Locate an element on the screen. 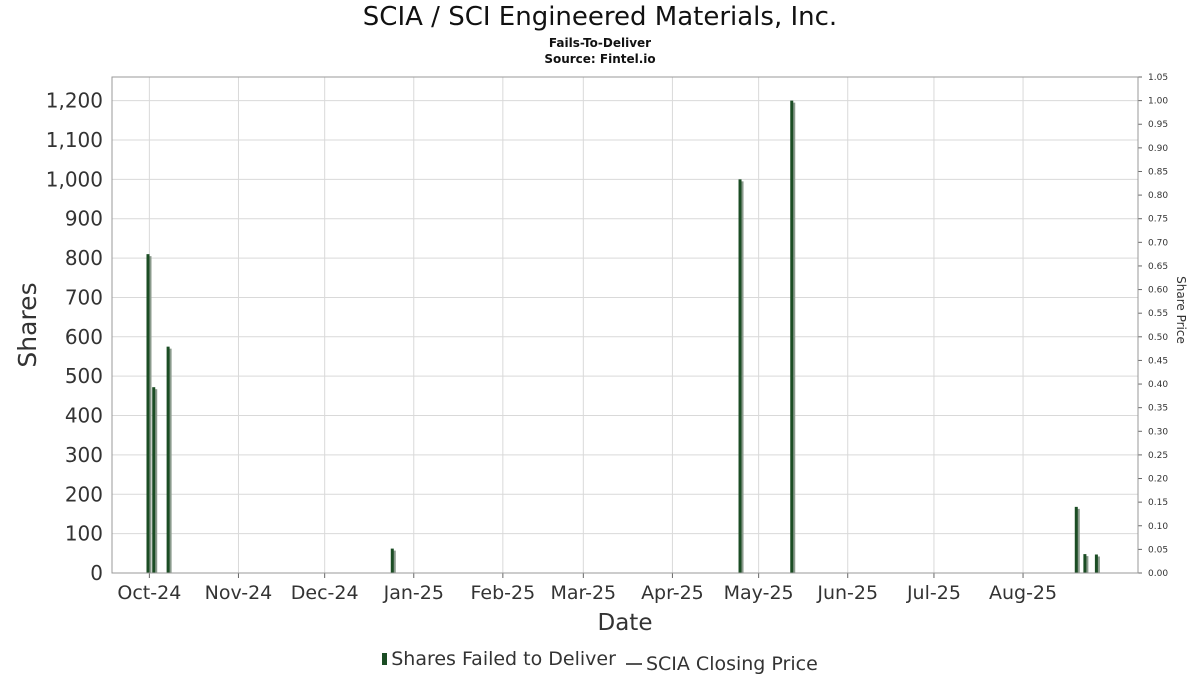 This screenshot has width=1200, height=675. y-tick-label: 500 is located at coordinates (84, 376).